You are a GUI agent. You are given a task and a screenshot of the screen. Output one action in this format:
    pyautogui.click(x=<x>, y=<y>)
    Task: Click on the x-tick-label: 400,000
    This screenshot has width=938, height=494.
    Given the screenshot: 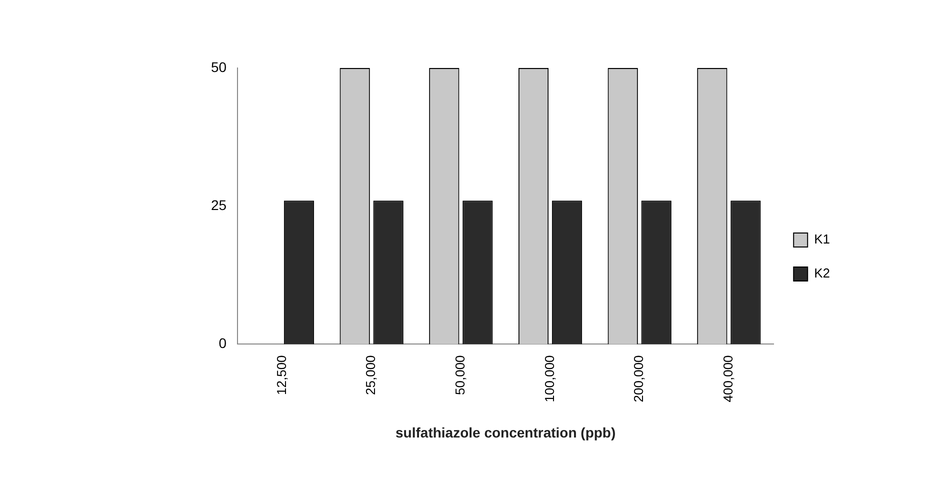 What is the action you would take?
    pyautogui.click(x=728, y=378)
    